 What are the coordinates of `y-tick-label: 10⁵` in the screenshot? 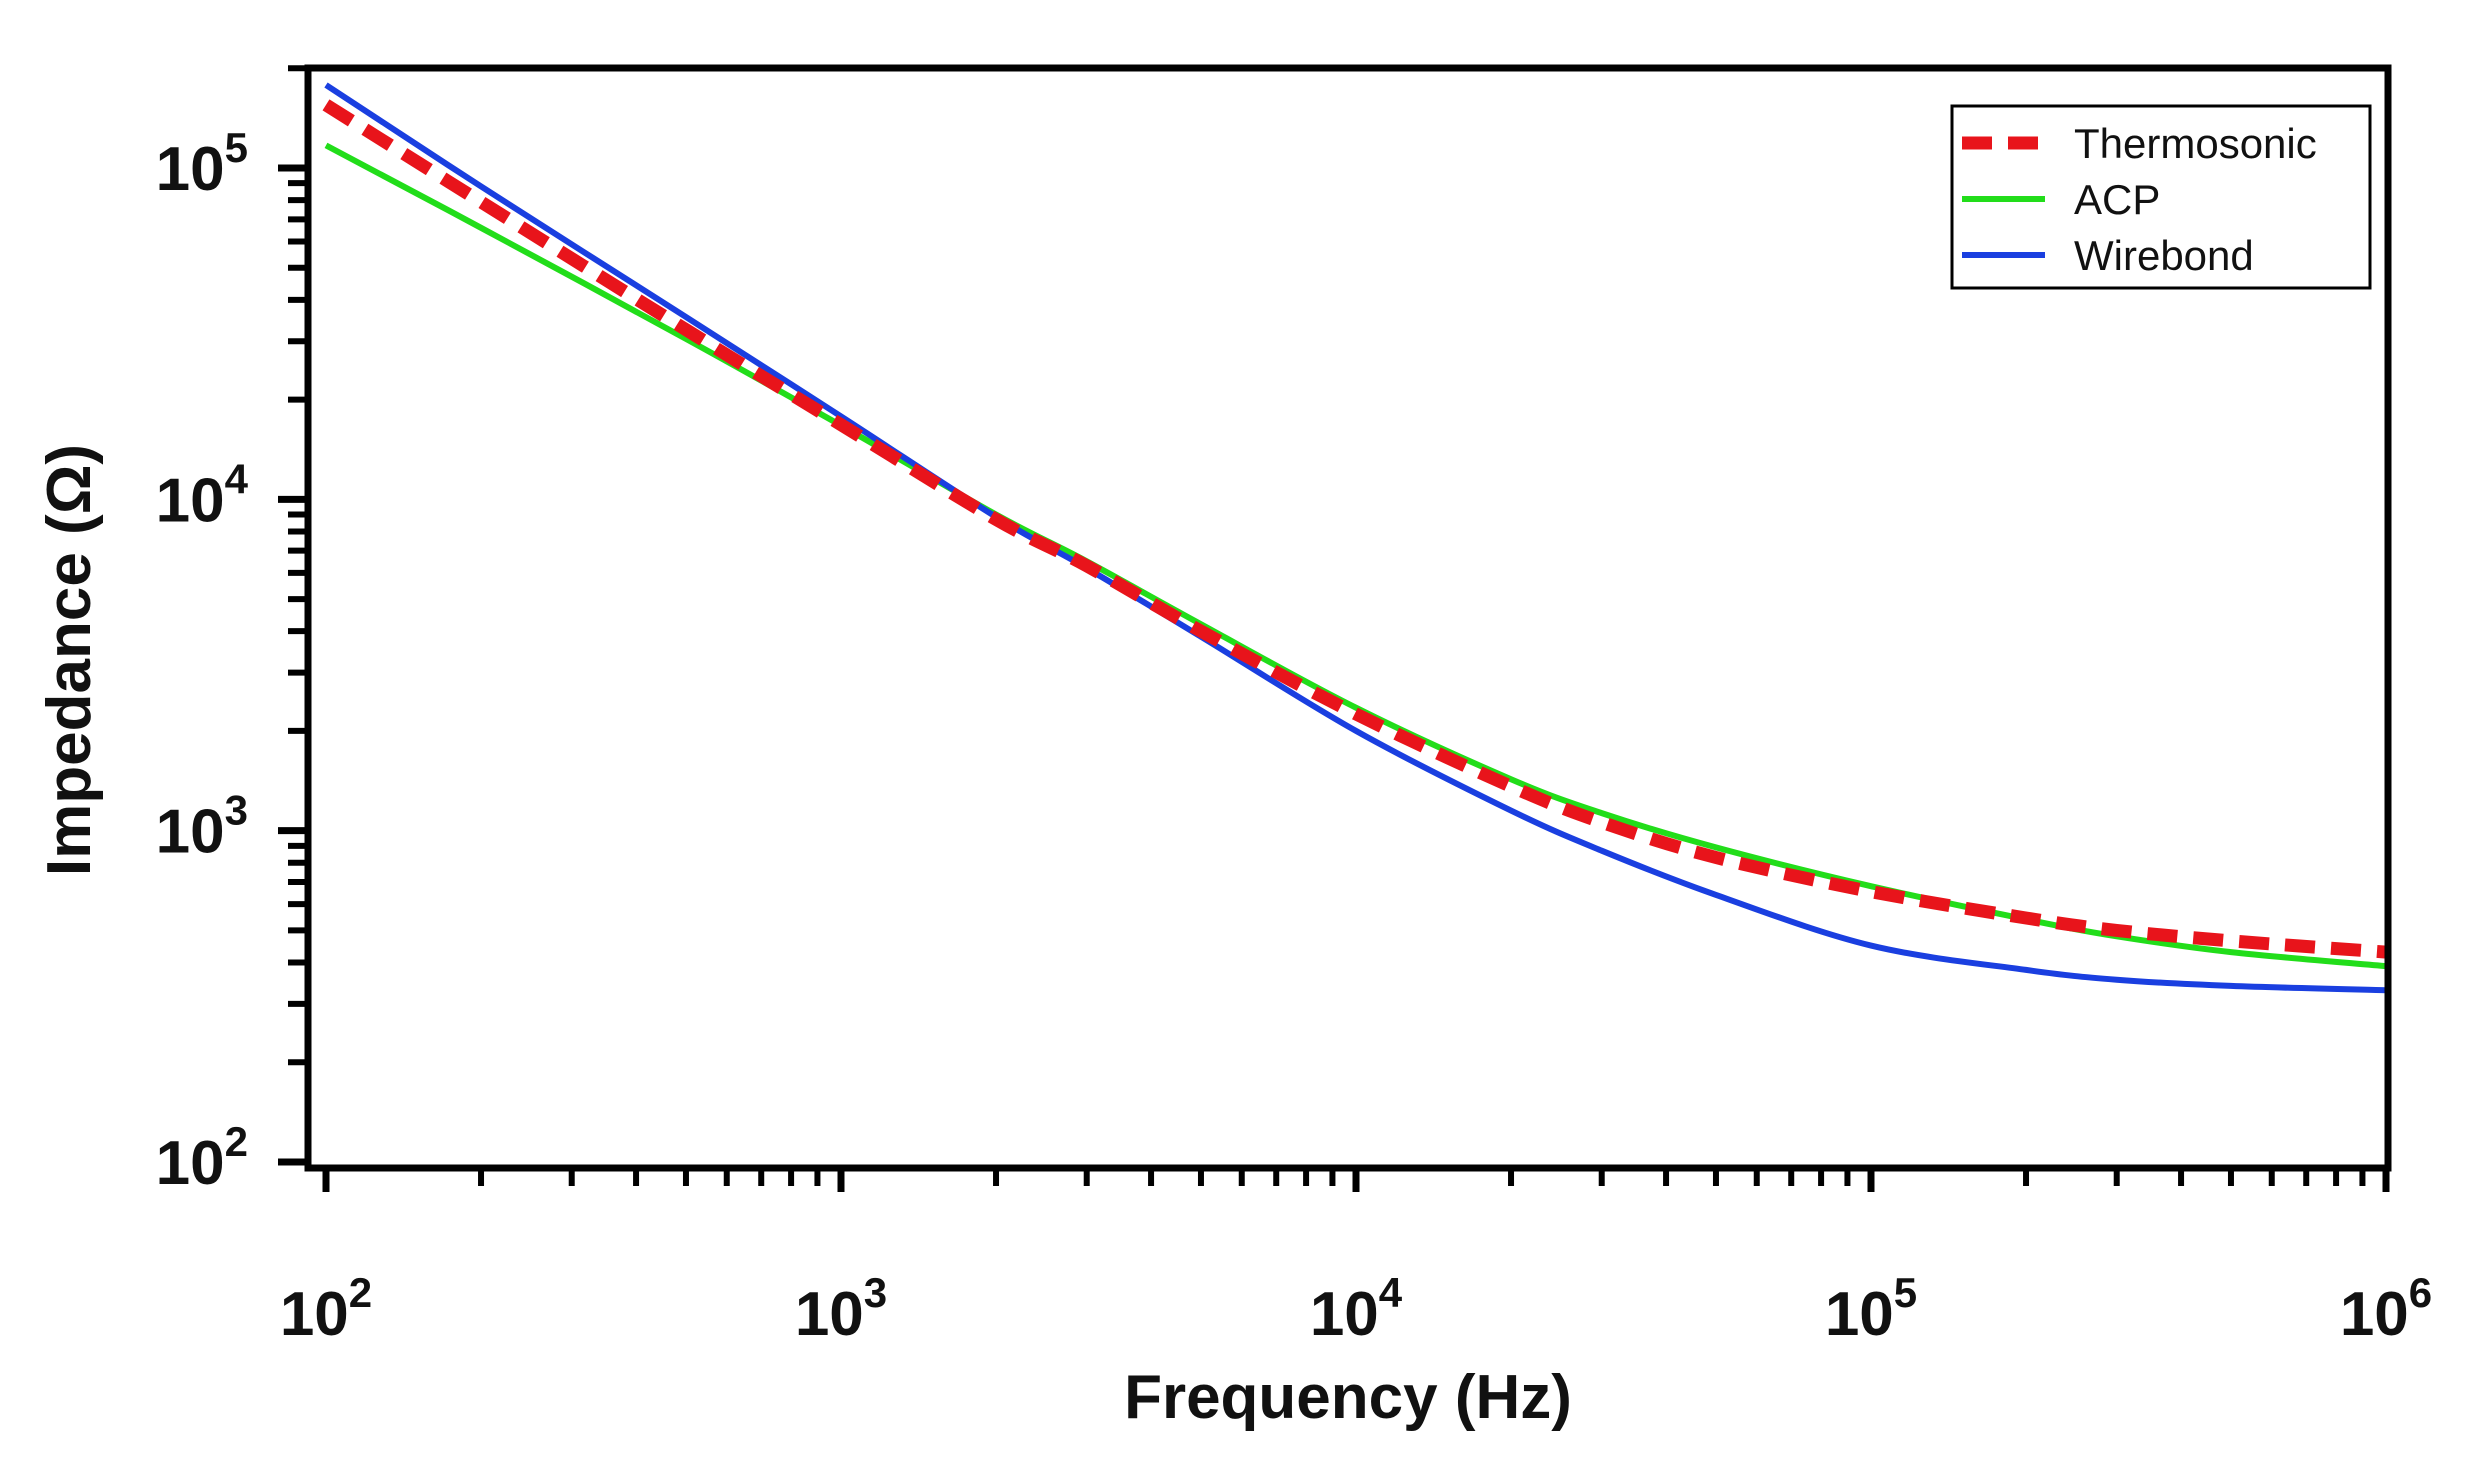 It's located at (202, 164).